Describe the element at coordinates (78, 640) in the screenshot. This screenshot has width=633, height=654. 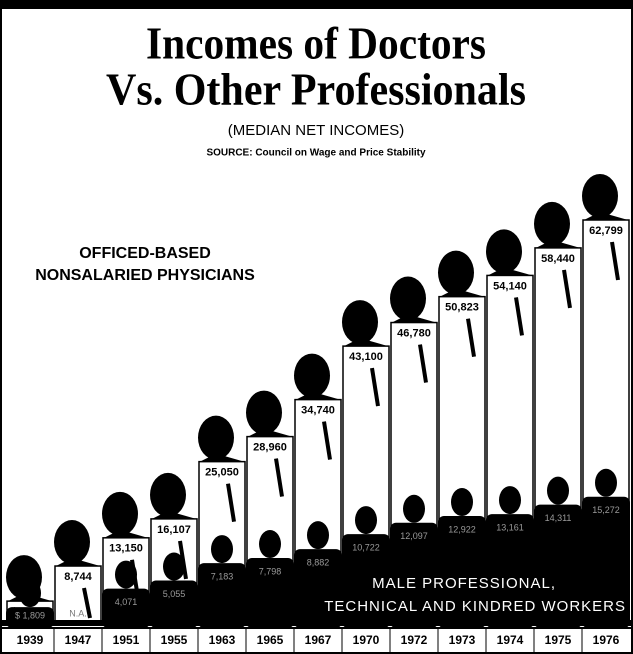
I see `x-tick-label: 1947` at that location.